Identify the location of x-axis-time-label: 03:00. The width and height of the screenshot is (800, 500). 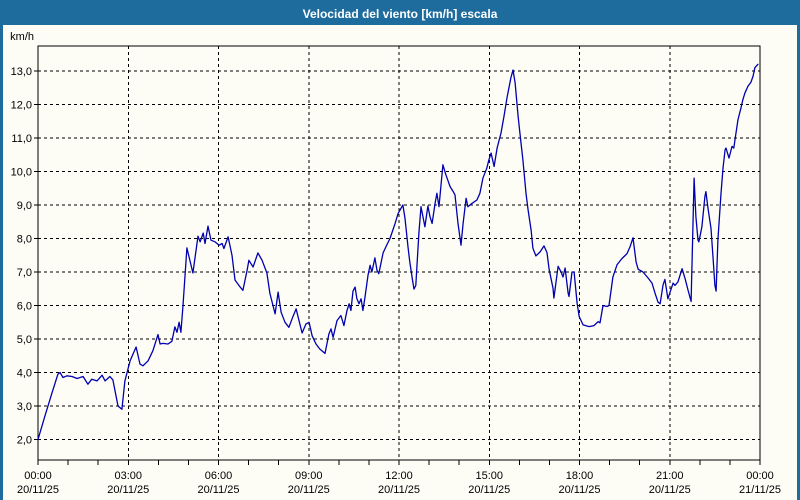
(128, 476).